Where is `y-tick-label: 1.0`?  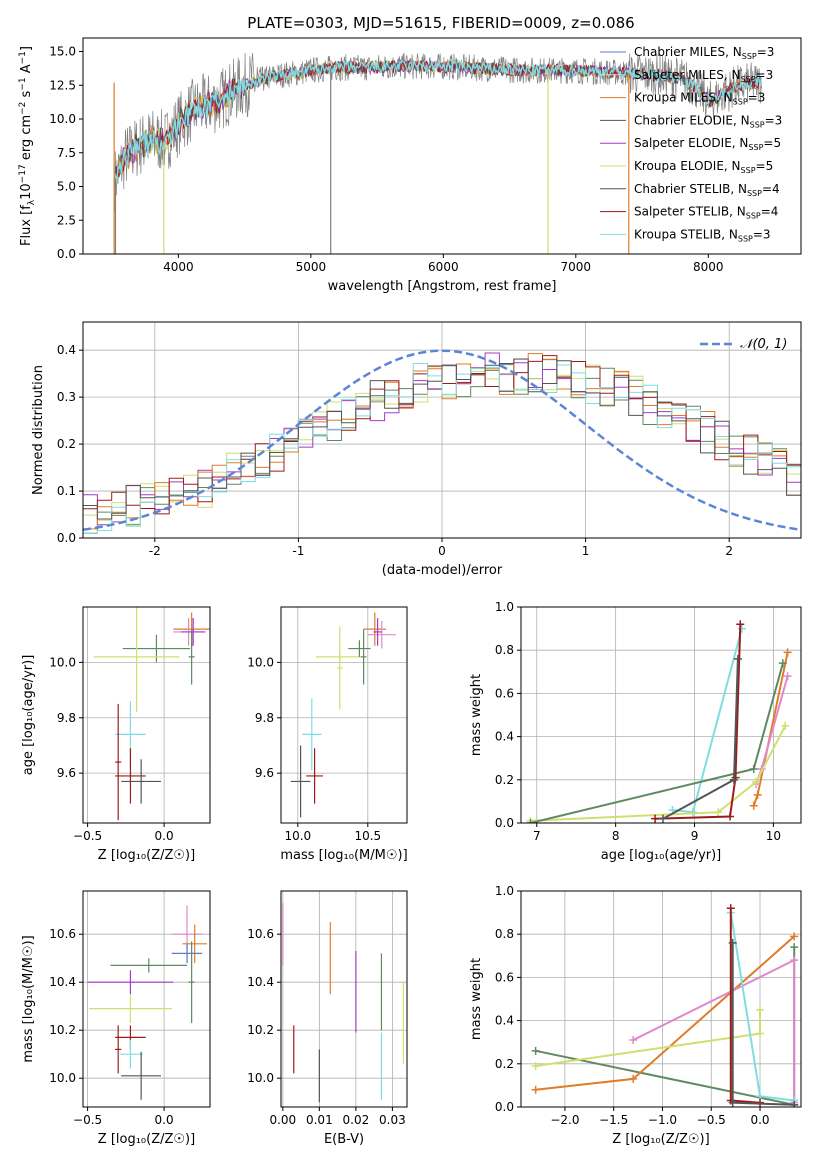 y-tick-label: 1.0 is located at coordinates (504, 891).